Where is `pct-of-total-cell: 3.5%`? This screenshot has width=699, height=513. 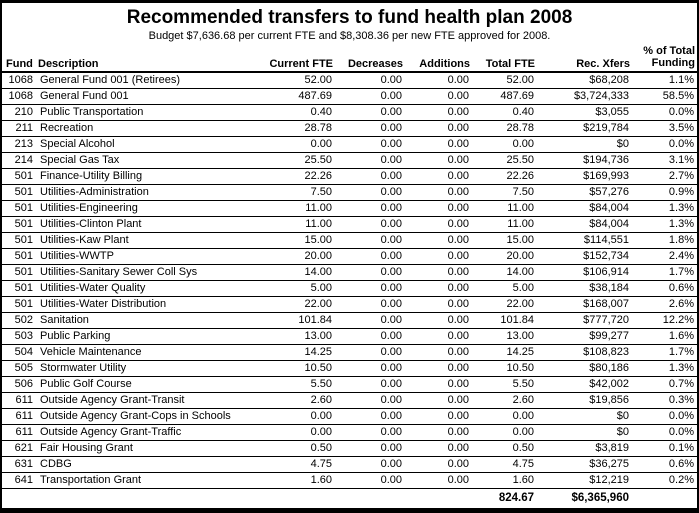 pct-of-total-cell: 3.5% is located at coordinates (664, 128).